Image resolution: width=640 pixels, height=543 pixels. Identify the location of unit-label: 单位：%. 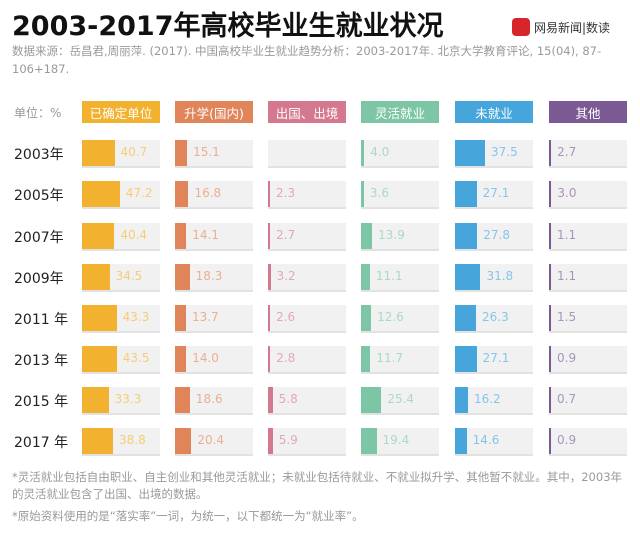
(38, 113).